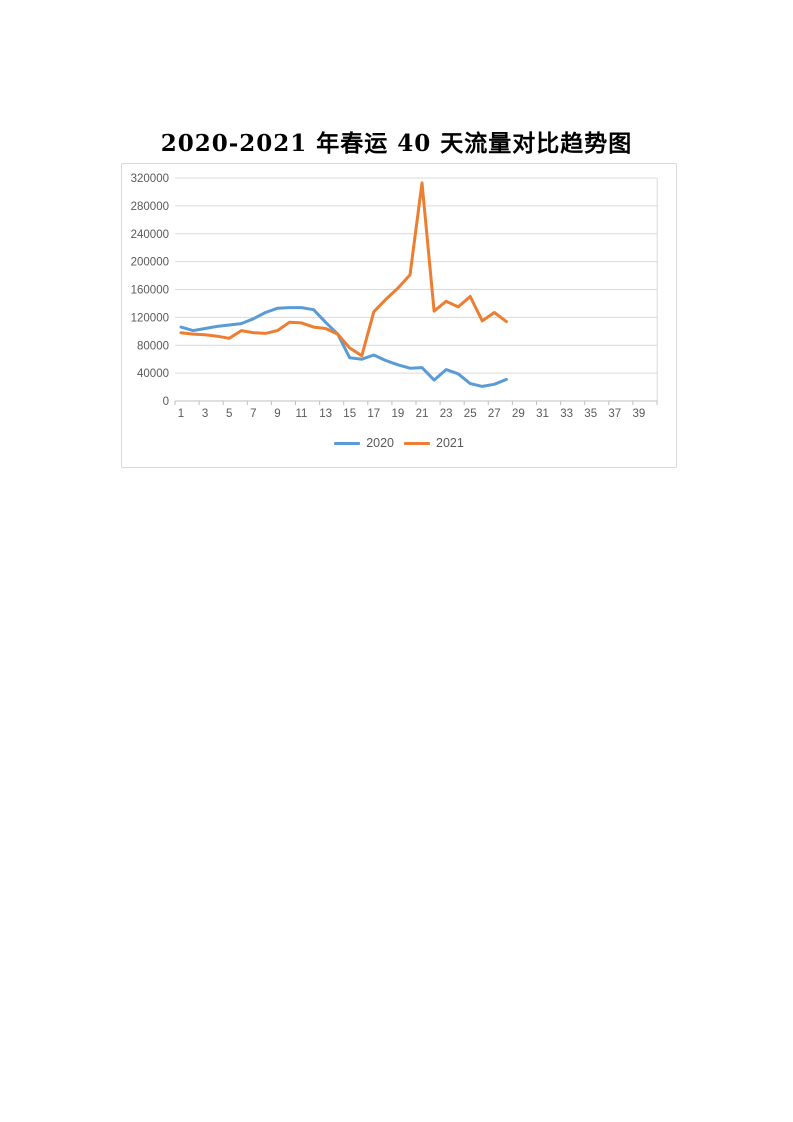  Describe the element at coordinates (518, 414) in the screenshot. I see `x-axis-label-29: 29` at that location.